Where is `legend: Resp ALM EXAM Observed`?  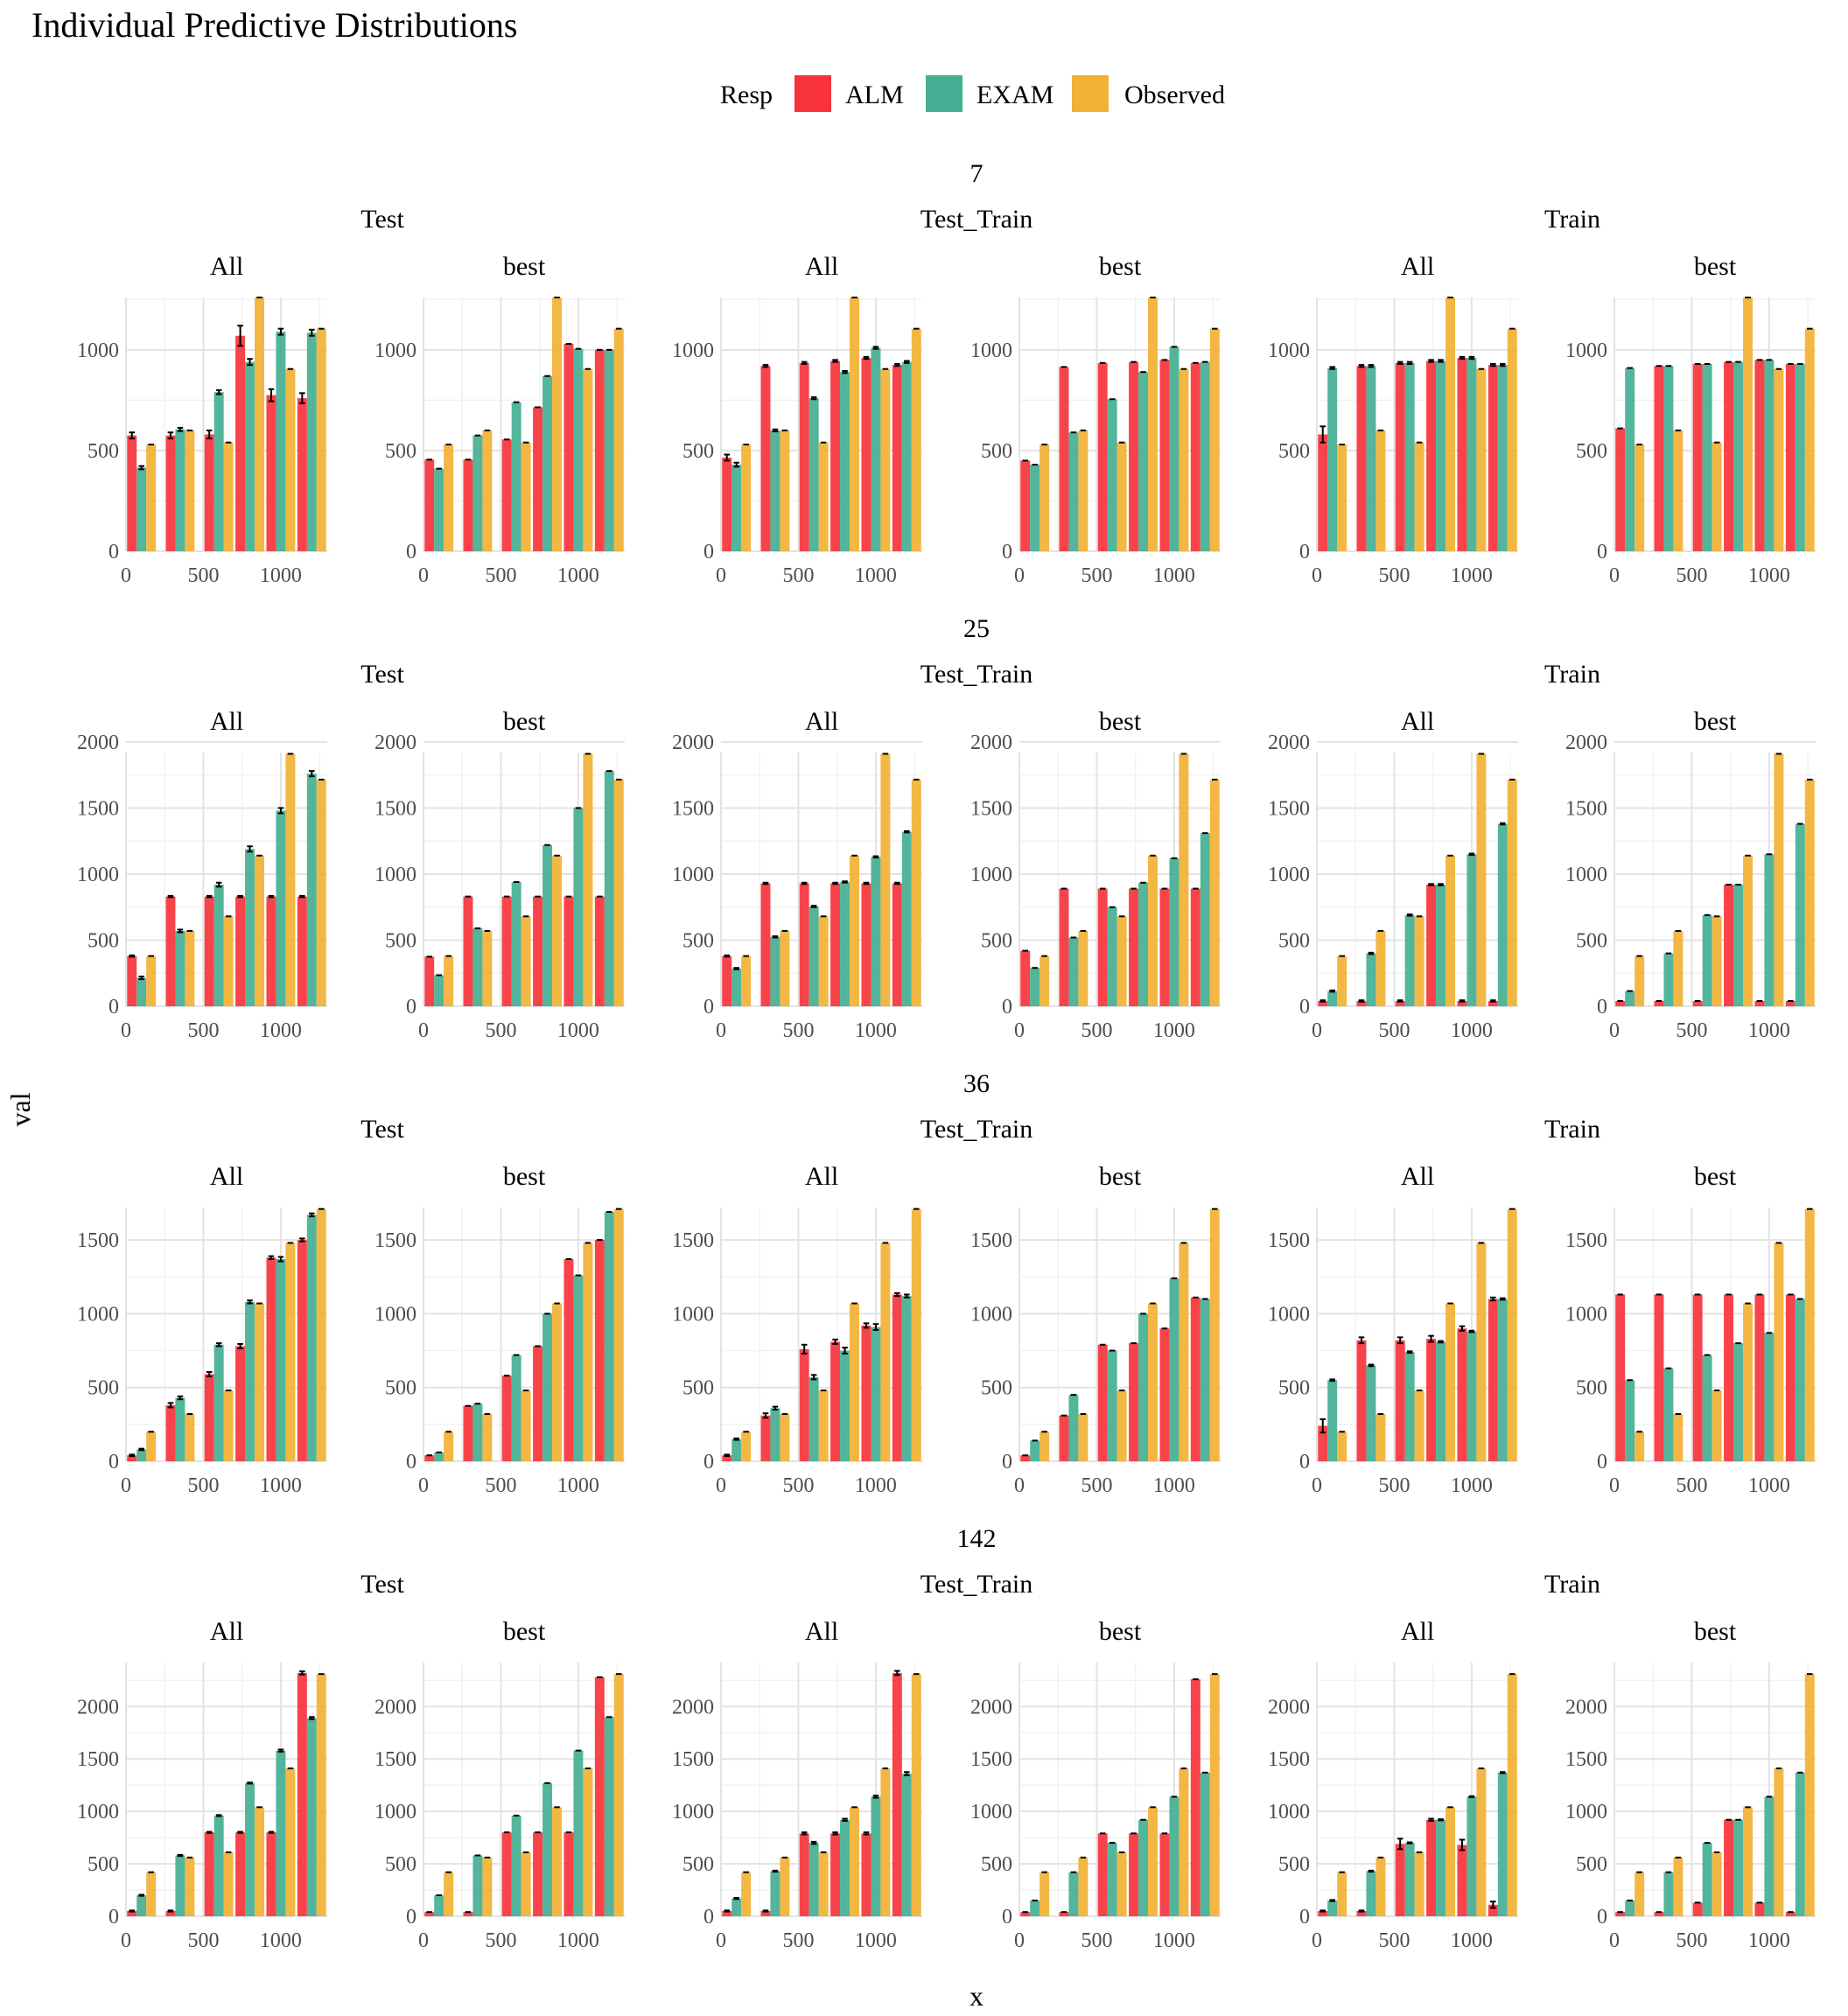
legend: Resp ALM EXAM Observed is located at coordinates (972, 93).